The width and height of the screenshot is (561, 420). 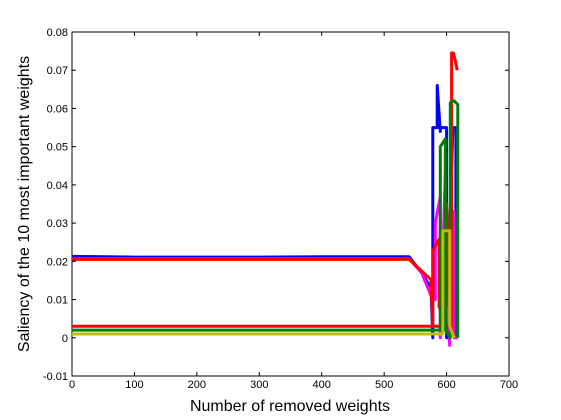 What do you see at coordinates (57, 71) in the screenshot?
I see `y-tick-label: 0.07` at bounding box center [57, 71].